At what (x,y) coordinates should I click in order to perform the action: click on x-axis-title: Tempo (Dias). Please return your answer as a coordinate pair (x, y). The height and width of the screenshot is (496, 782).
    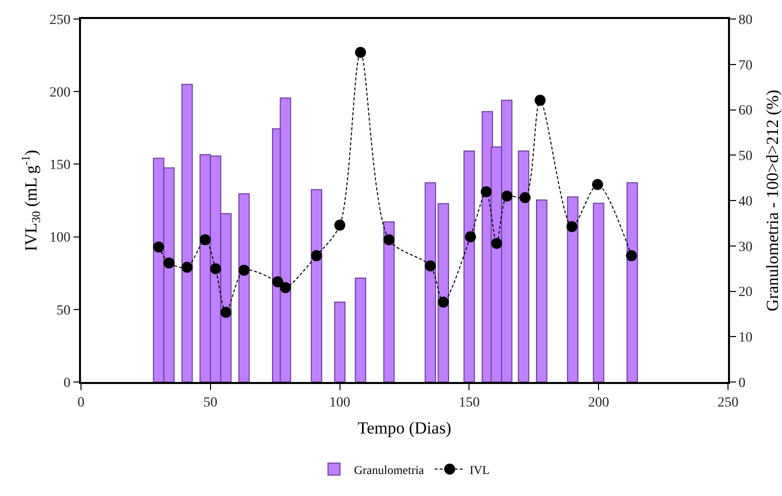
    Looking at the image, I should click on (405, 428).